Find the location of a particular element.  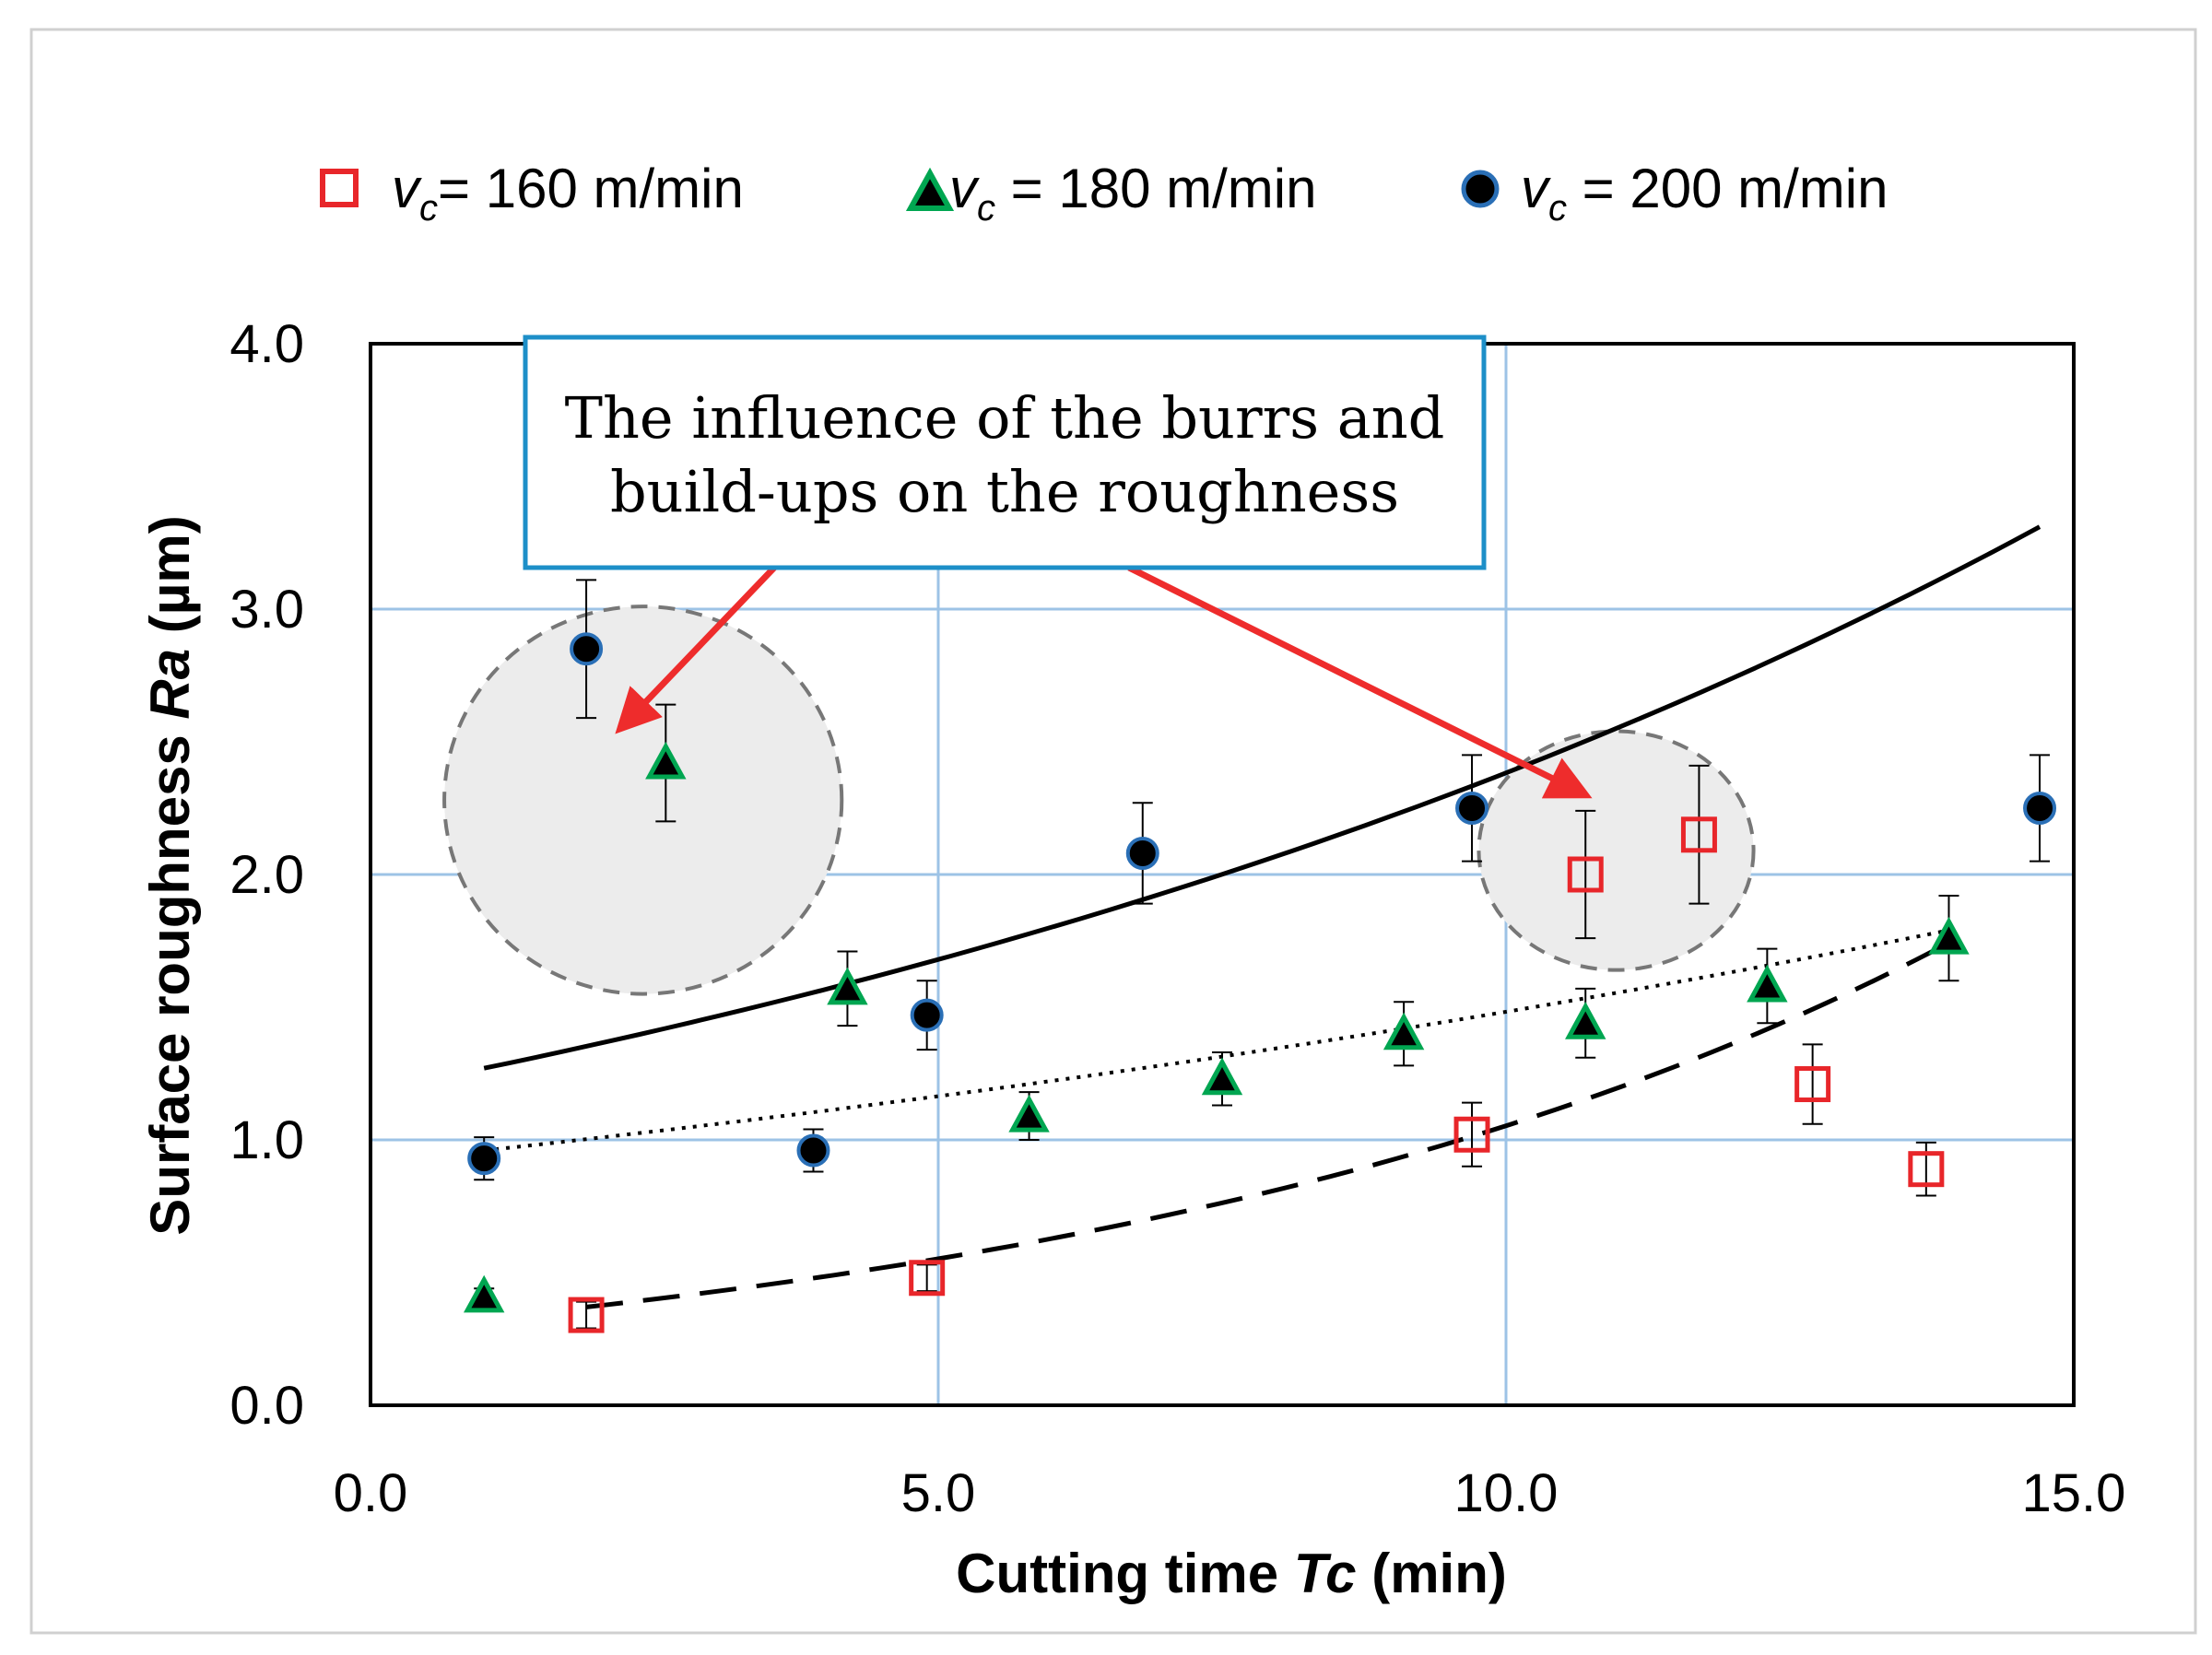

legend-square-marker is located at coordinates (339, 188).